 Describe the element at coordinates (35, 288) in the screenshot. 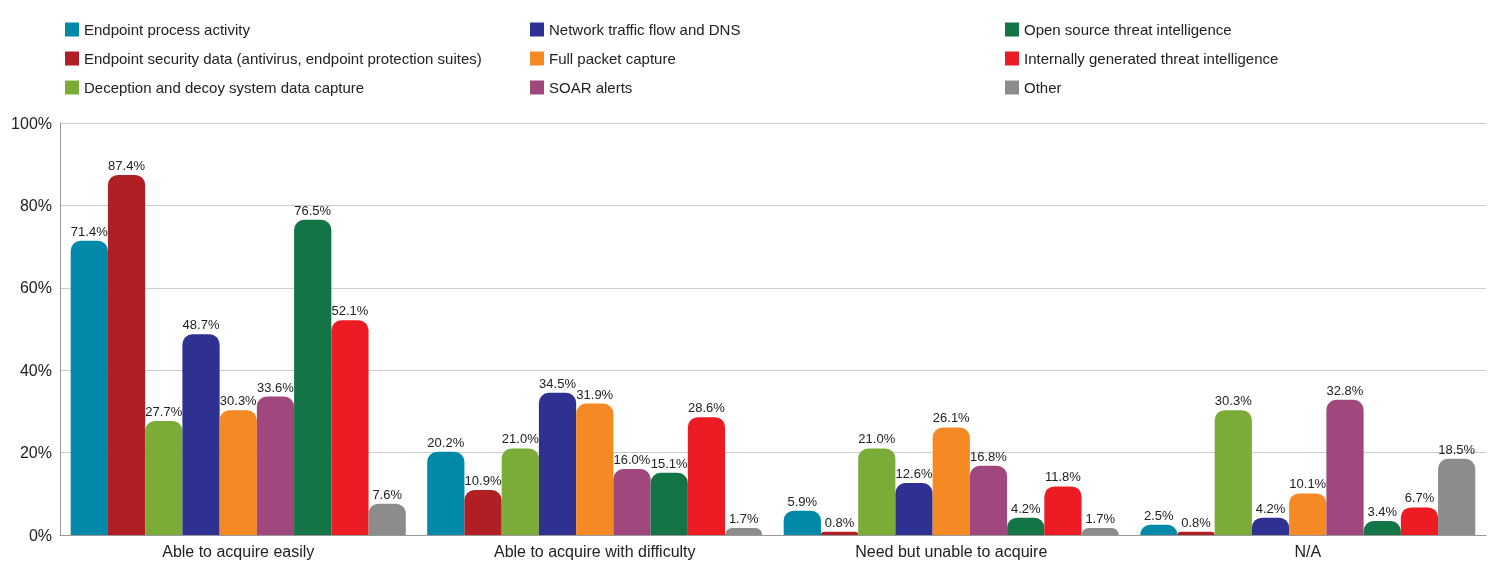

I see `y-tick-label: 60%` at that location.